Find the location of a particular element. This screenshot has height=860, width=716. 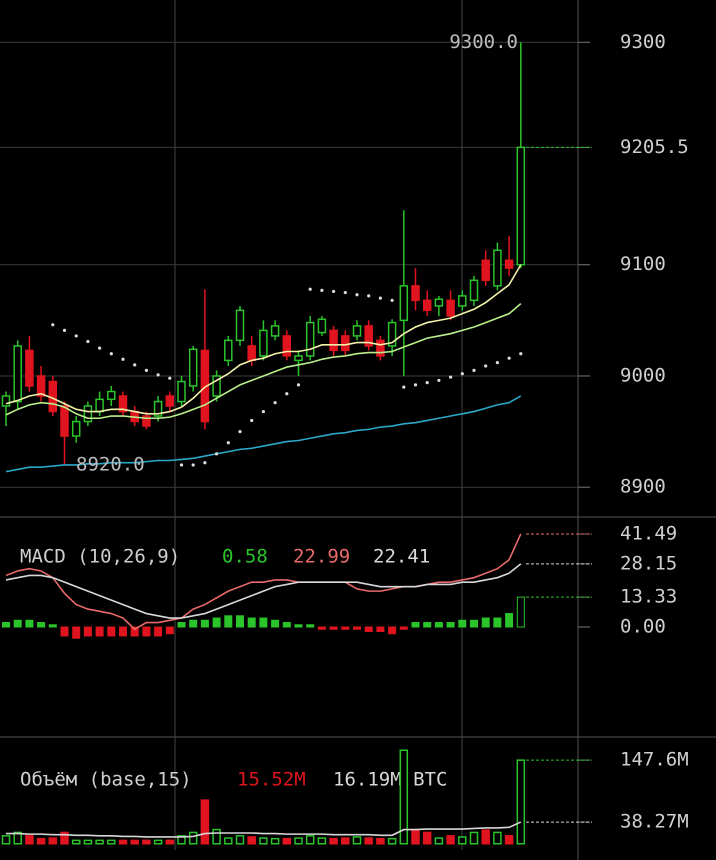

y-tick-label: 28.15 is located at coordinates (648, 563).